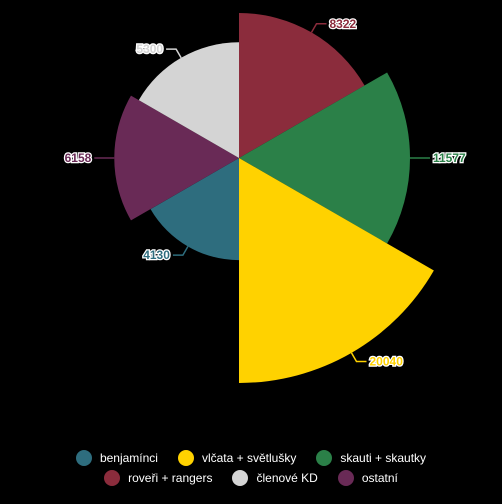  Describe the element at coordinates (128, 458) in the screenshot. I see `legend-label: benjamínci` at that location.